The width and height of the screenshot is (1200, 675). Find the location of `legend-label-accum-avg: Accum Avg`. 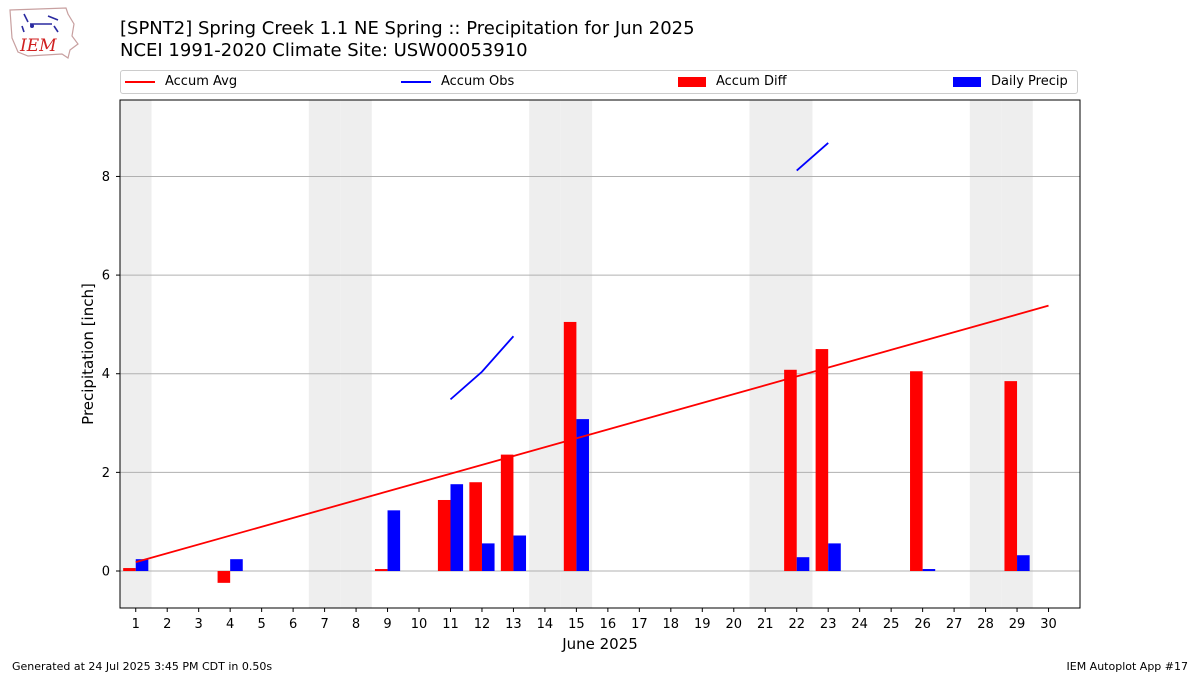

legend-label-accum-avg: Accum Avg is located at coordinates (201, 81).